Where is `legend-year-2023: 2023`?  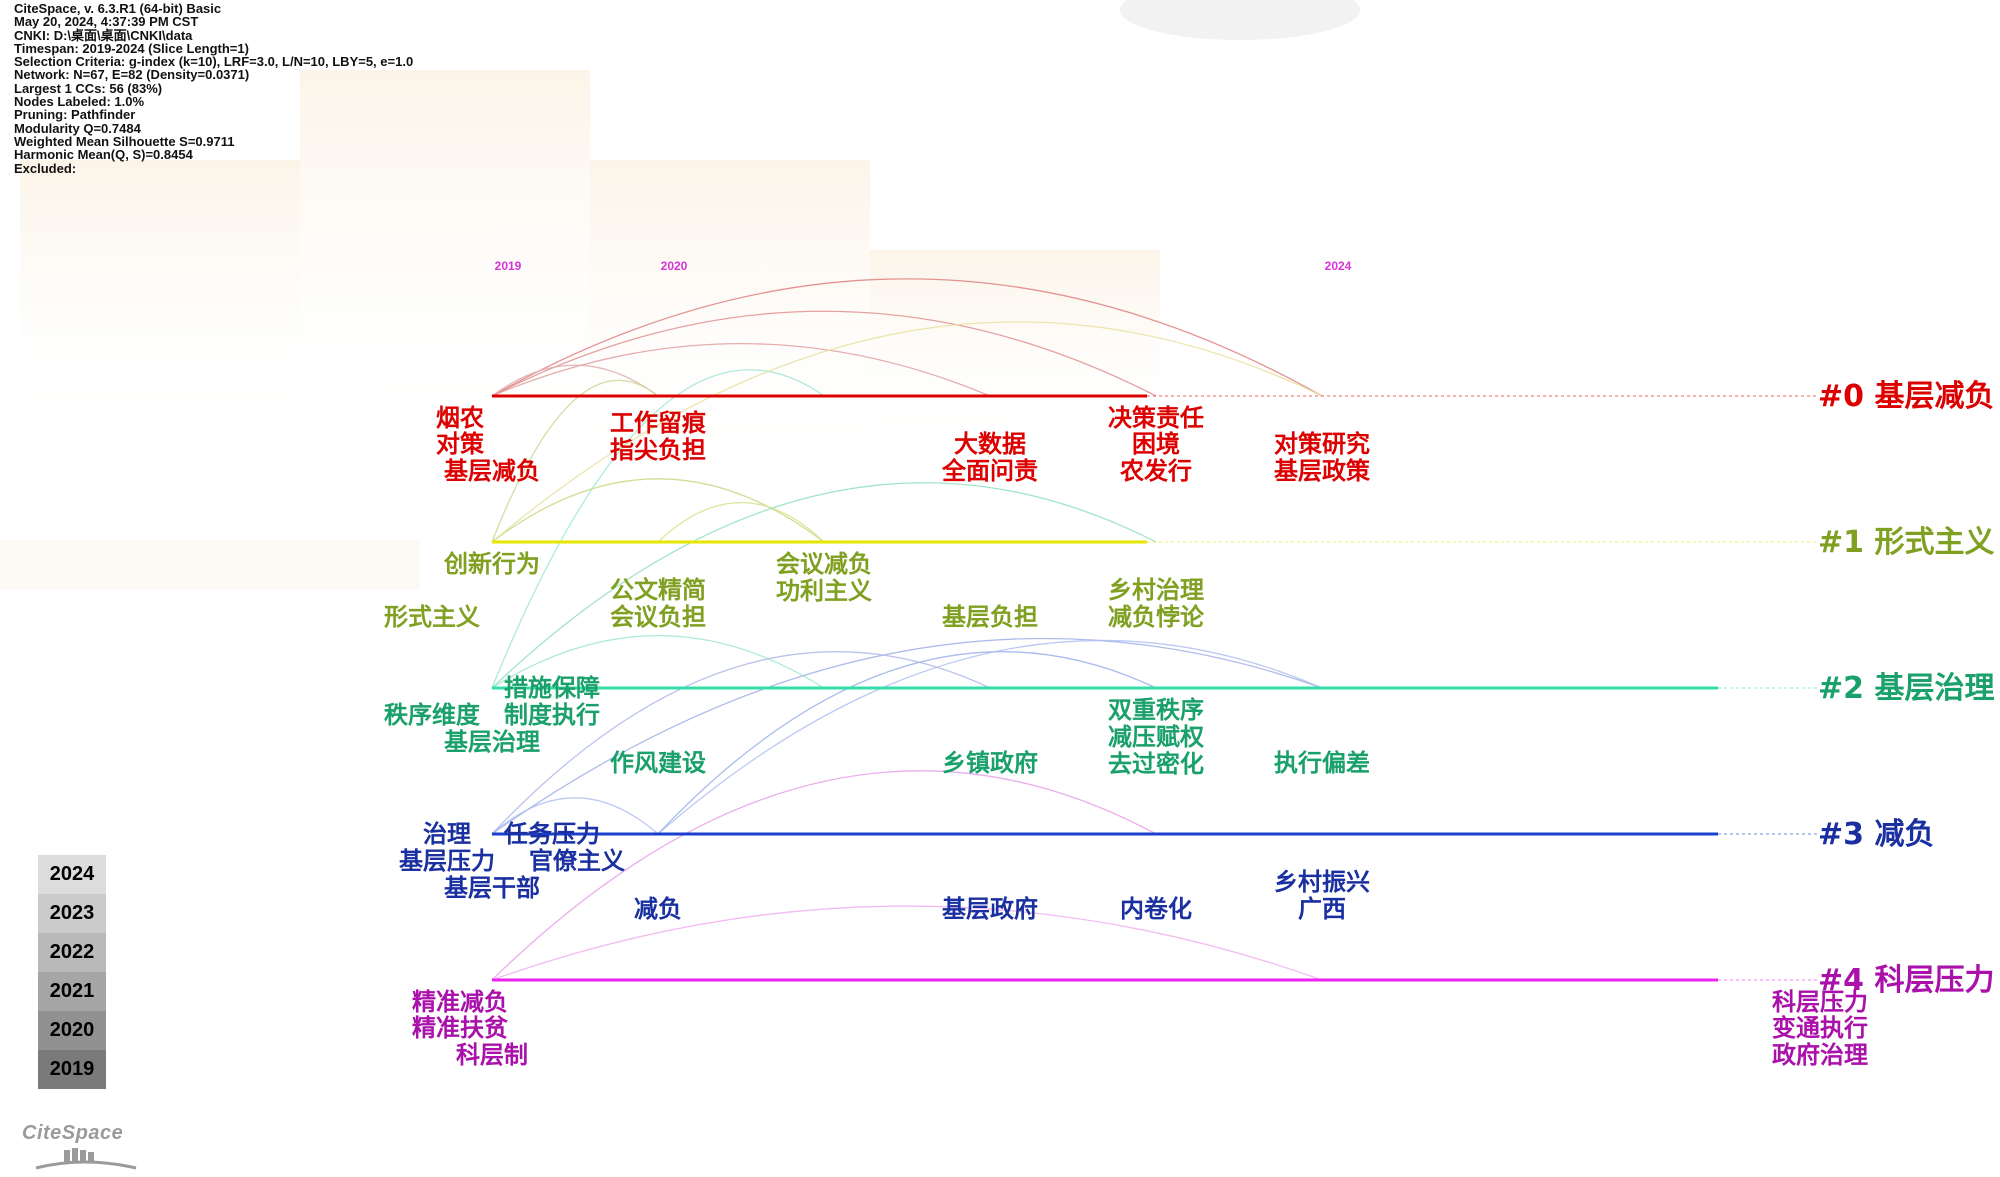
legend-year-2023: 2023 is located at coordinates (72, 913).